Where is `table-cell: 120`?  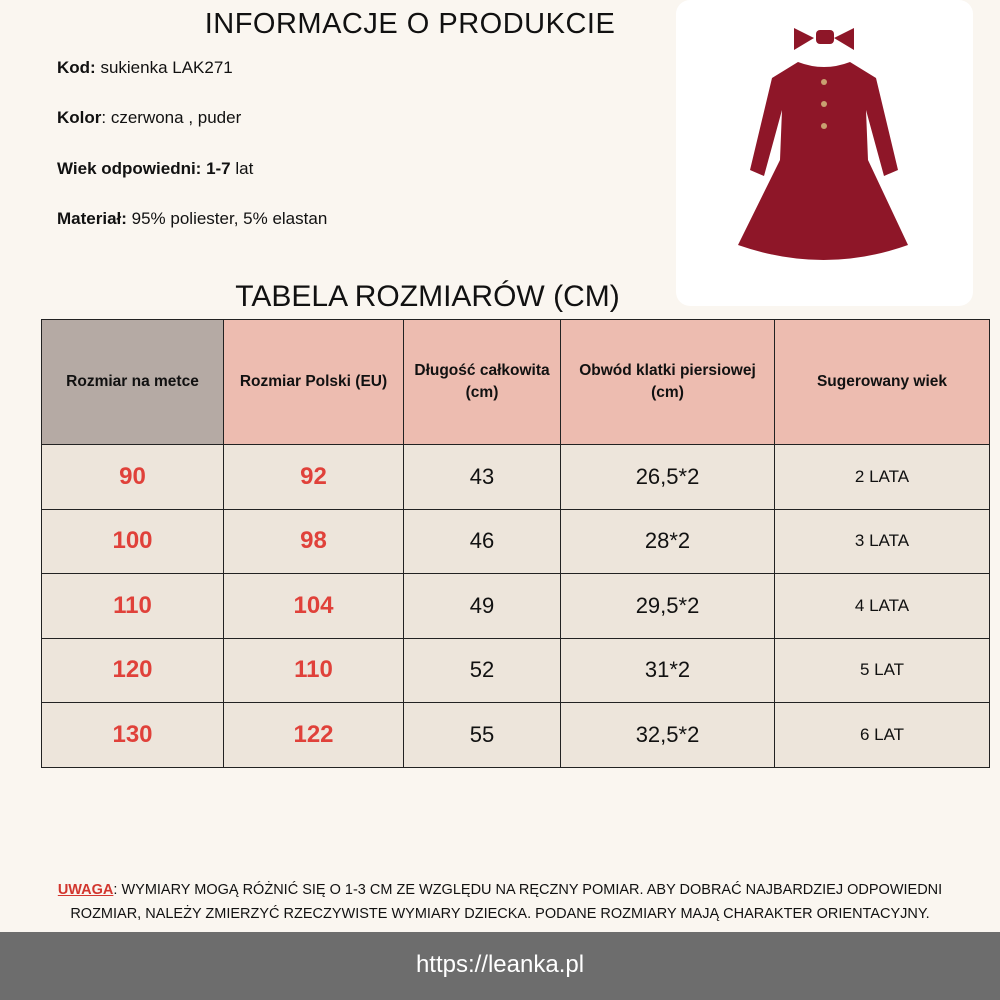
table-cell: 120 is located at coordinates (132, 670).